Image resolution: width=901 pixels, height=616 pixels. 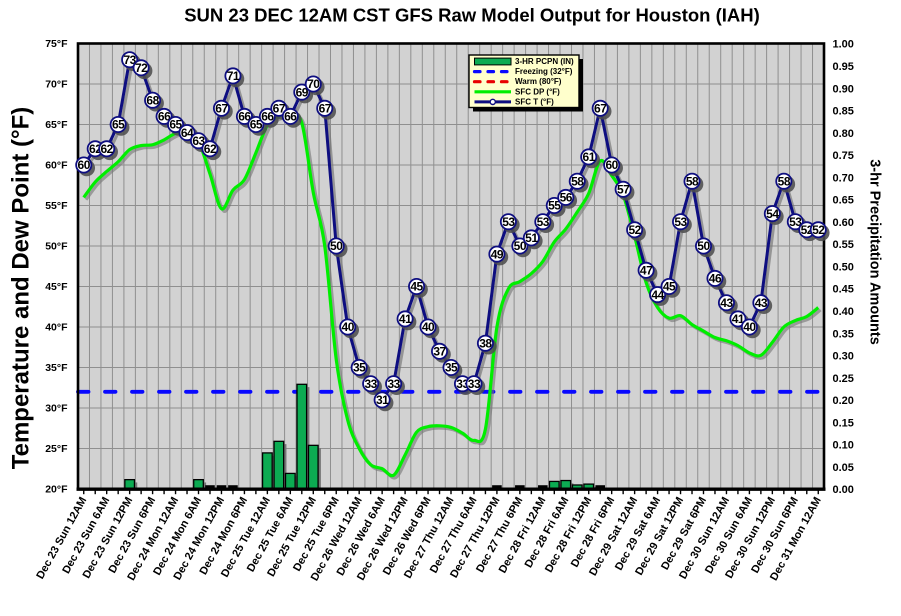 What do you see at coordinates (715, 279) in the screenshot?
I see `svg-text: 46` at bounding box center [715, 279].